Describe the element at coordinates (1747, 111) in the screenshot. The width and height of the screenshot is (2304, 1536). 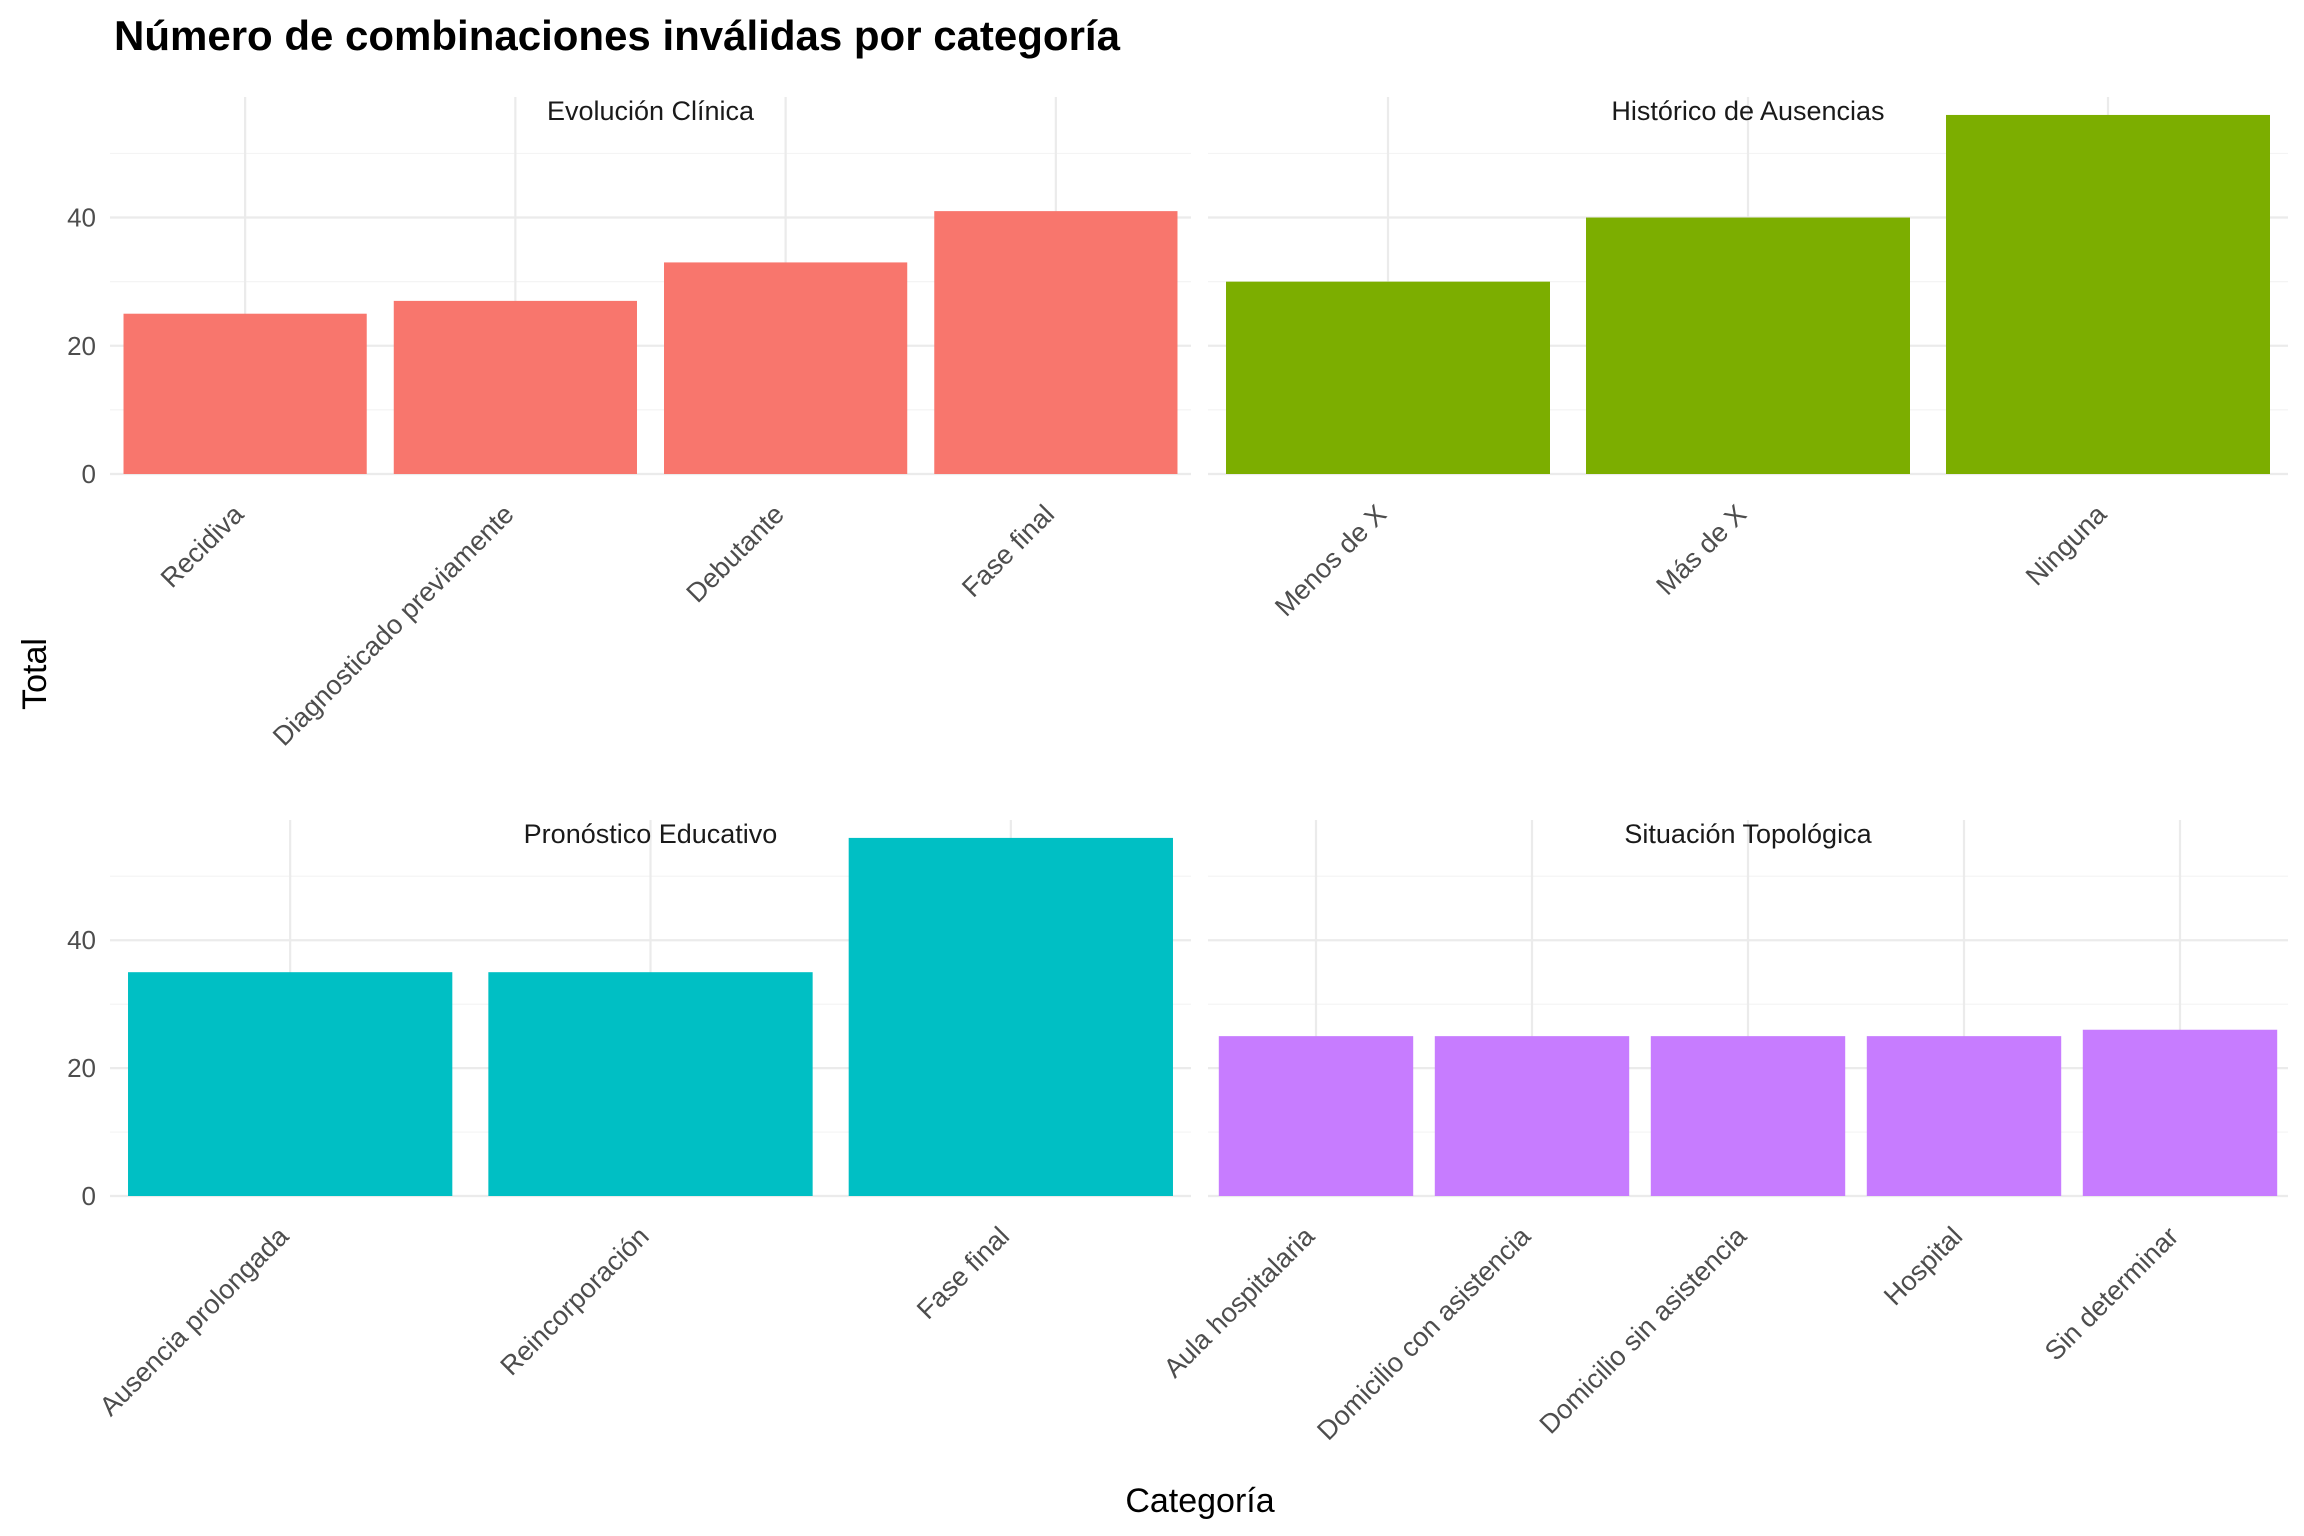
I see `facet-label: Histórico de Ausencias` at that location.